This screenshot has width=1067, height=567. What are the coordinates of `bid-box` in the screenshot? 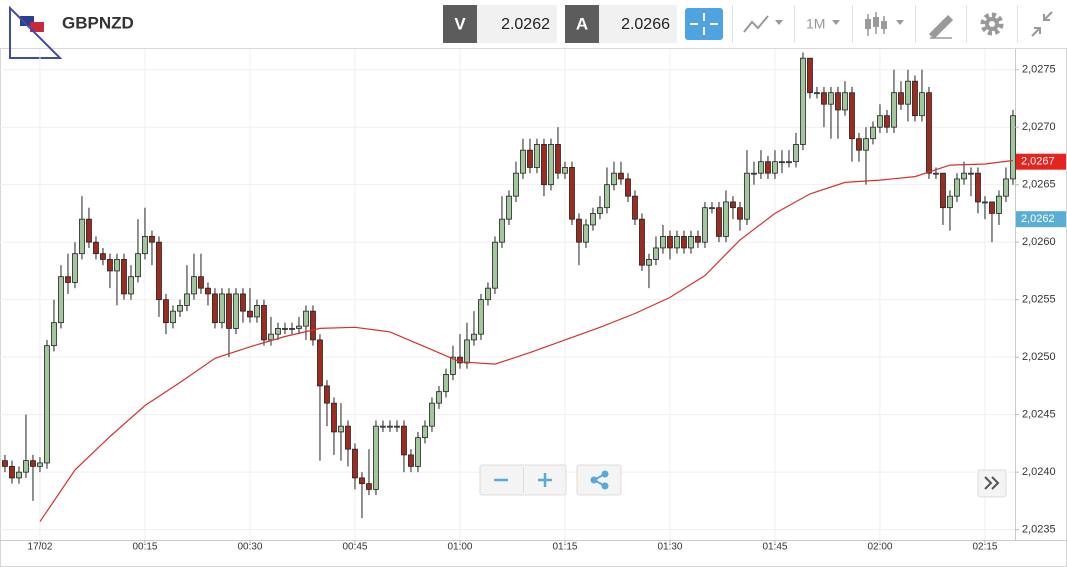 It's located at (517, 24).